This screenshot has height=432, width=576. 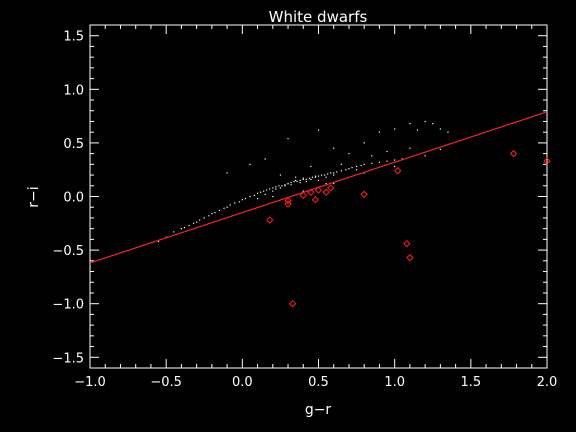 I want to click on y-tick-label: 0.0, so click(x=73, y=198).